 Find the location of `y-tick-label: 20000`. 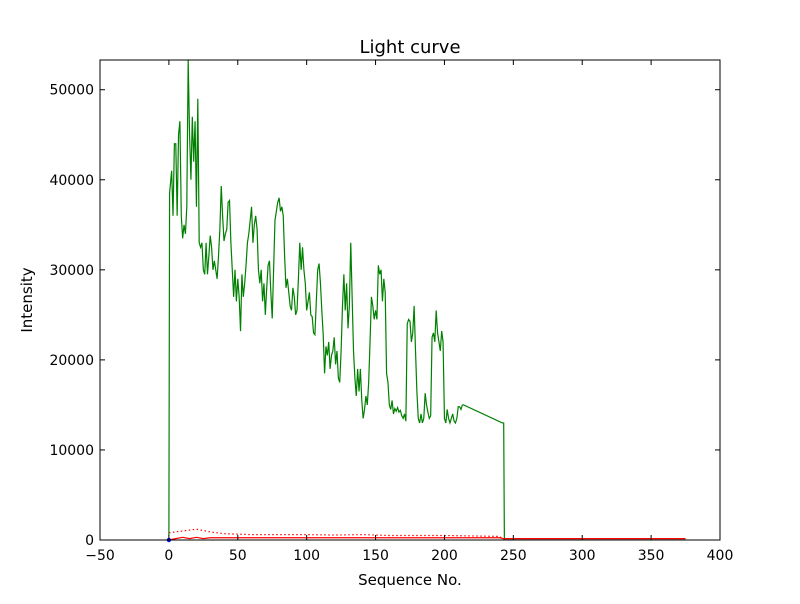

y-tick-label: 20000 is located at coordinates (71, 361).